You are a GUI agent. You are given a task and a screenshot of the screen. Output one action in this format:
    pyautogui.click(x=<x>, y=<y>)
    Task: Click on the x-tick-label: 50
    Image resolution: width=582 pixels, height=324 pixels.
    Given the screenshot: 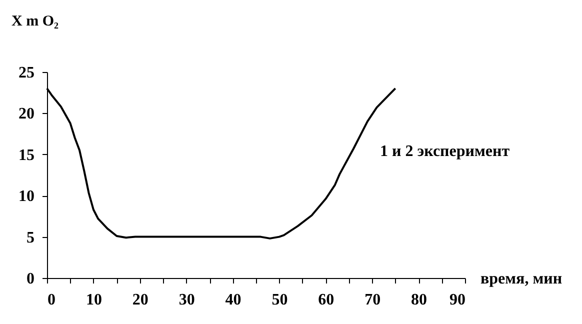 What is the action you would take?
    pyautogui.click(x=280, y=300)
    